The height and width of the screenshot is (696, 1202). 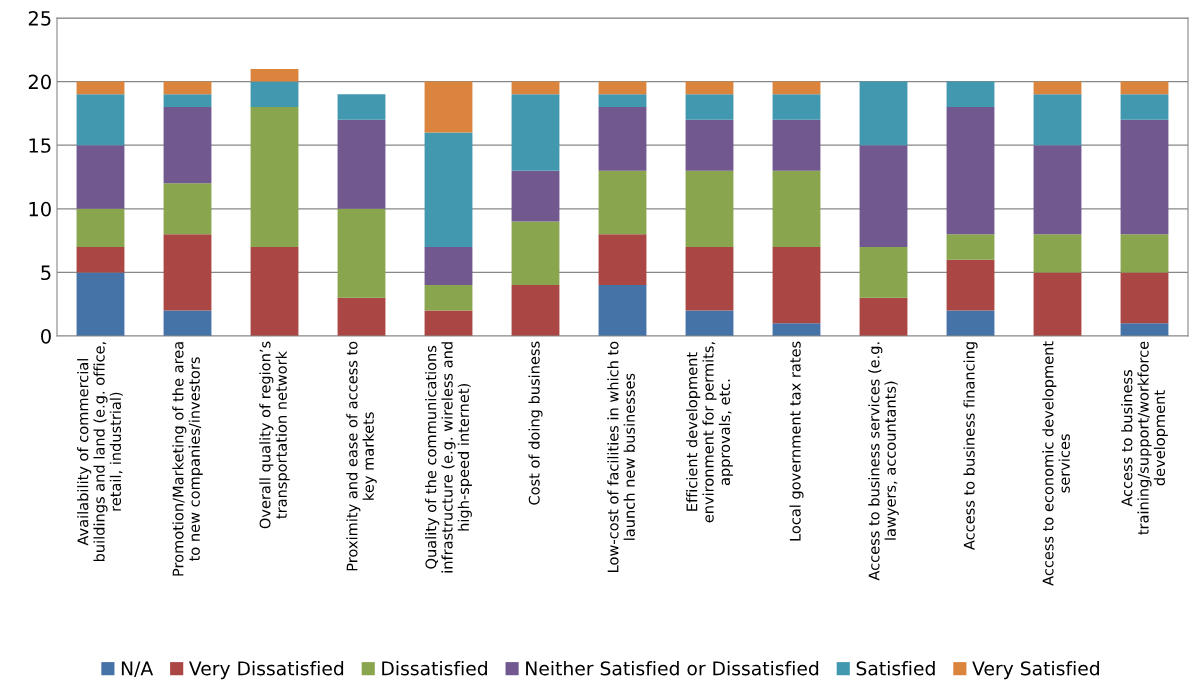 I want to click on legend-label: Satisfied, so click(x=895, y=668).